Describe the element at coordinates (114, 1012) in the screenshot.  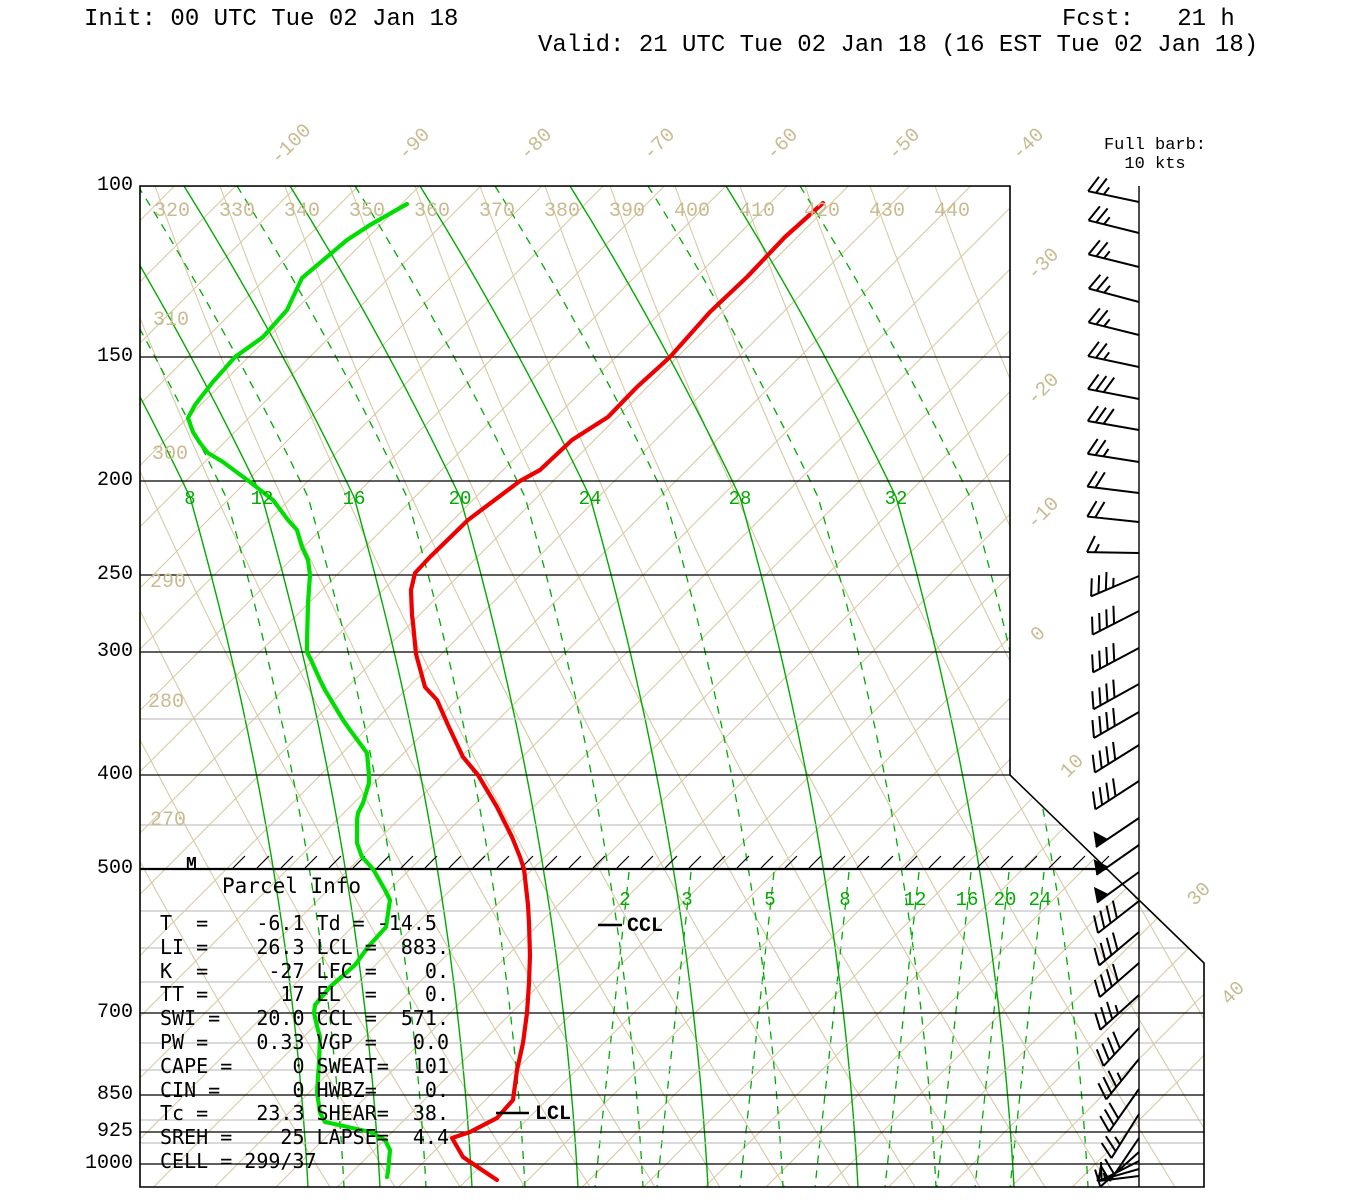
I see `pressure-tick-label: 700` at that location.